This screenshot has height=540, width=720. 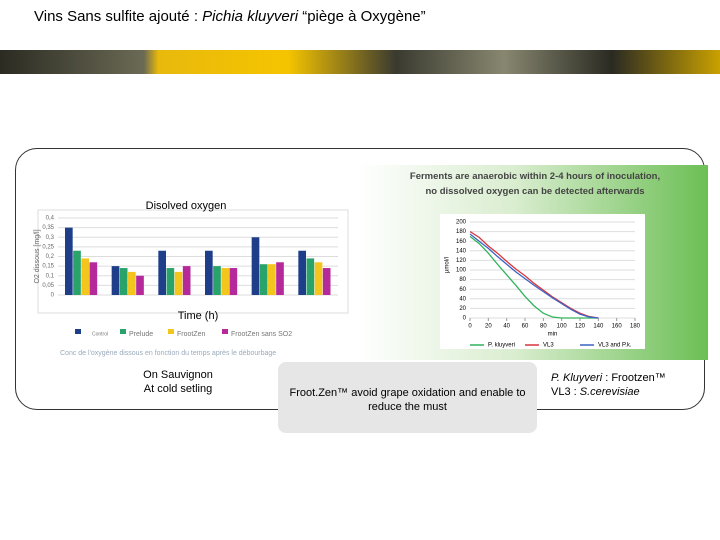 I want to click on y-tick-label: 0,3, so click(x=50, y=238).